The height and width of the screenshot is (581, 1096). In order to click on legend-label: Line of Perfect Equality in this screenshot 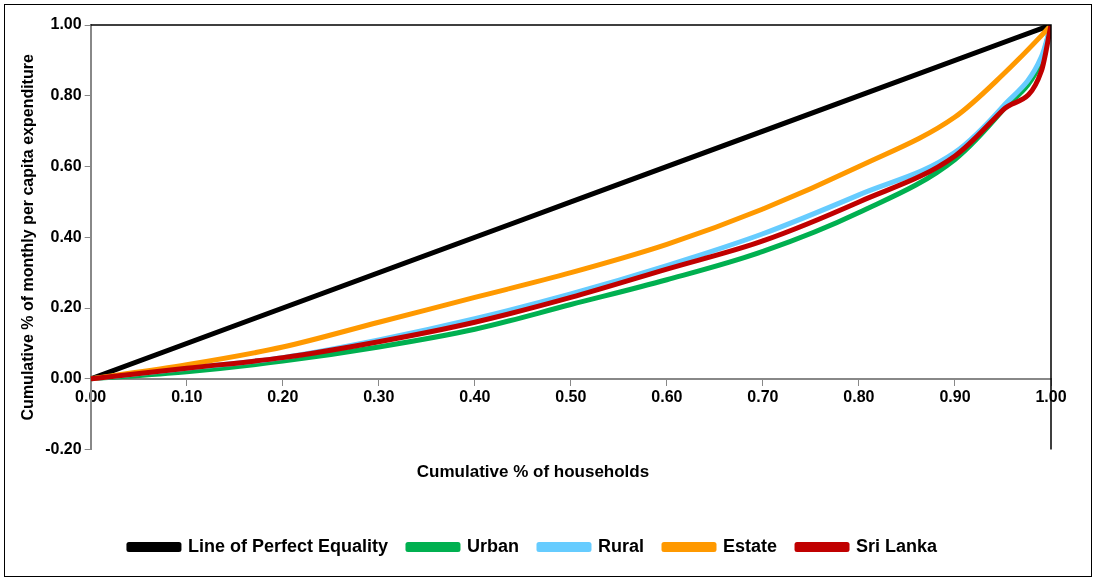, I will do `click(287, 545)`.